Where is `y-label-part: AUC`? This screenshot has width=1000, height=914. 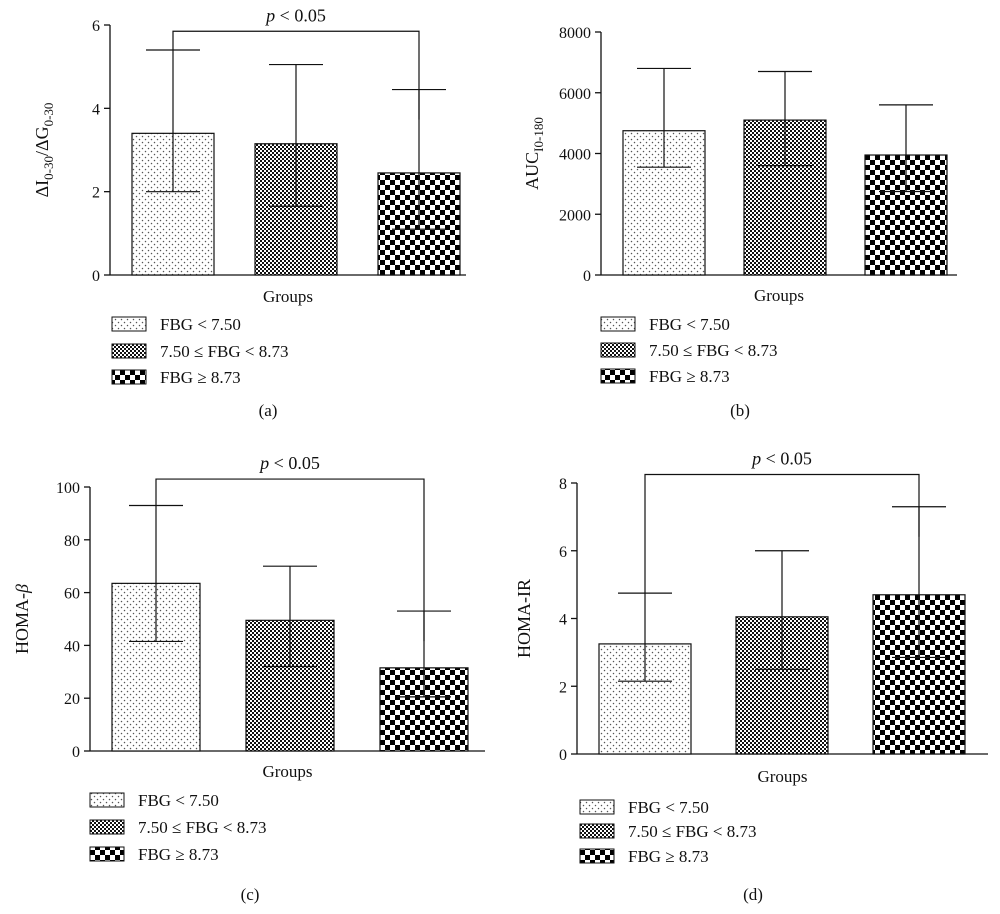 y-label-part: AUC is located at coordinates (532, 171).